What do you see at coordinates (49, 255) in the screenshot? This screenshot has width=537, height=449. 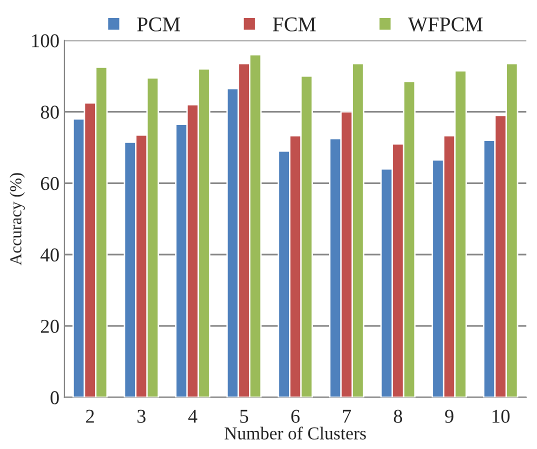 I see `y-tick-label: 40` at bounding box center [49, 255].